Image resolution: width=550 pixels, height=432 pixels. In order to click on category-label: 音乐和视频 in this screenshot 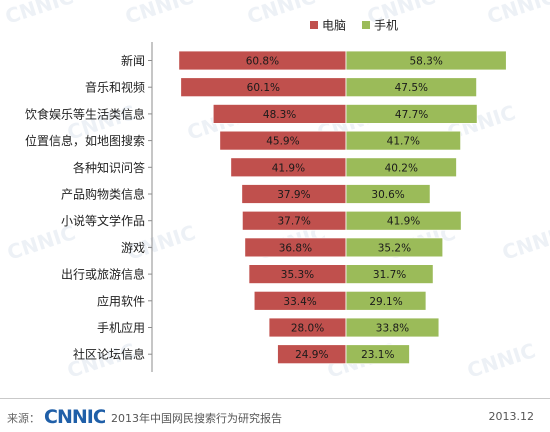, I will do `click(115, 87)`.